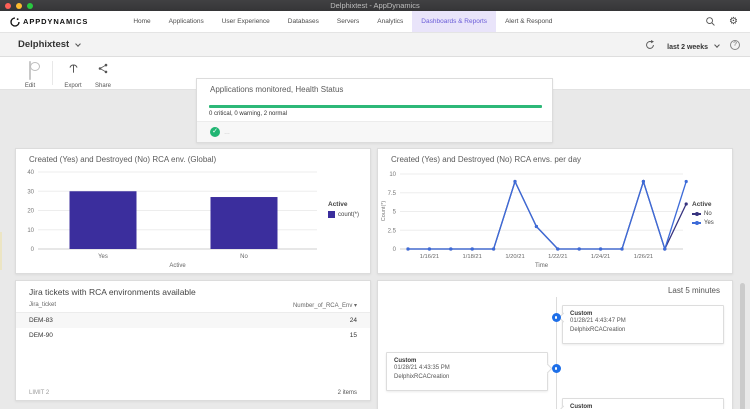 The image size is (750, 409). I want to click on check-circle-icon: ✓, so click(215, 132).